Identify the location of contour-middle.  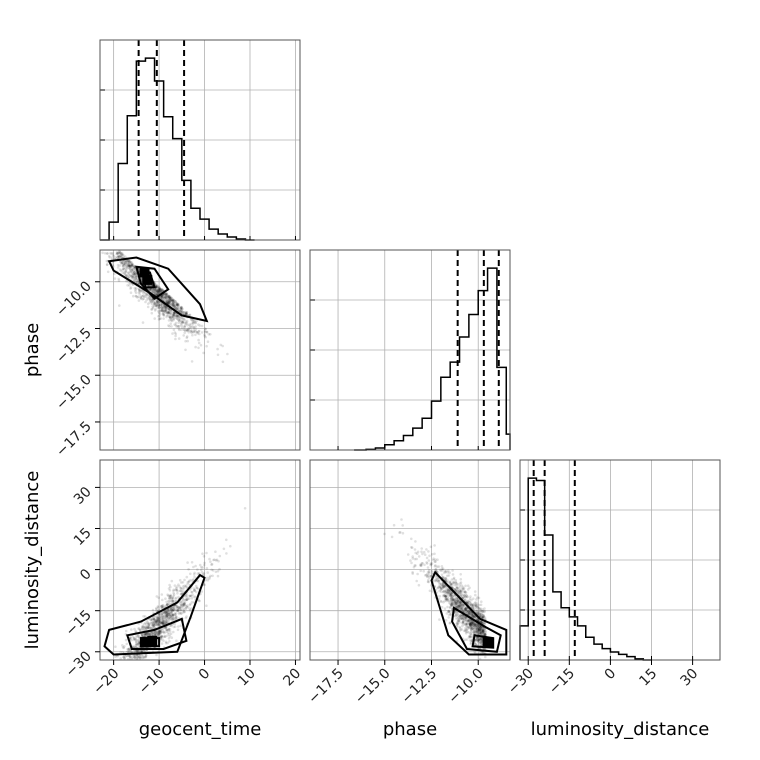
(152, 282).